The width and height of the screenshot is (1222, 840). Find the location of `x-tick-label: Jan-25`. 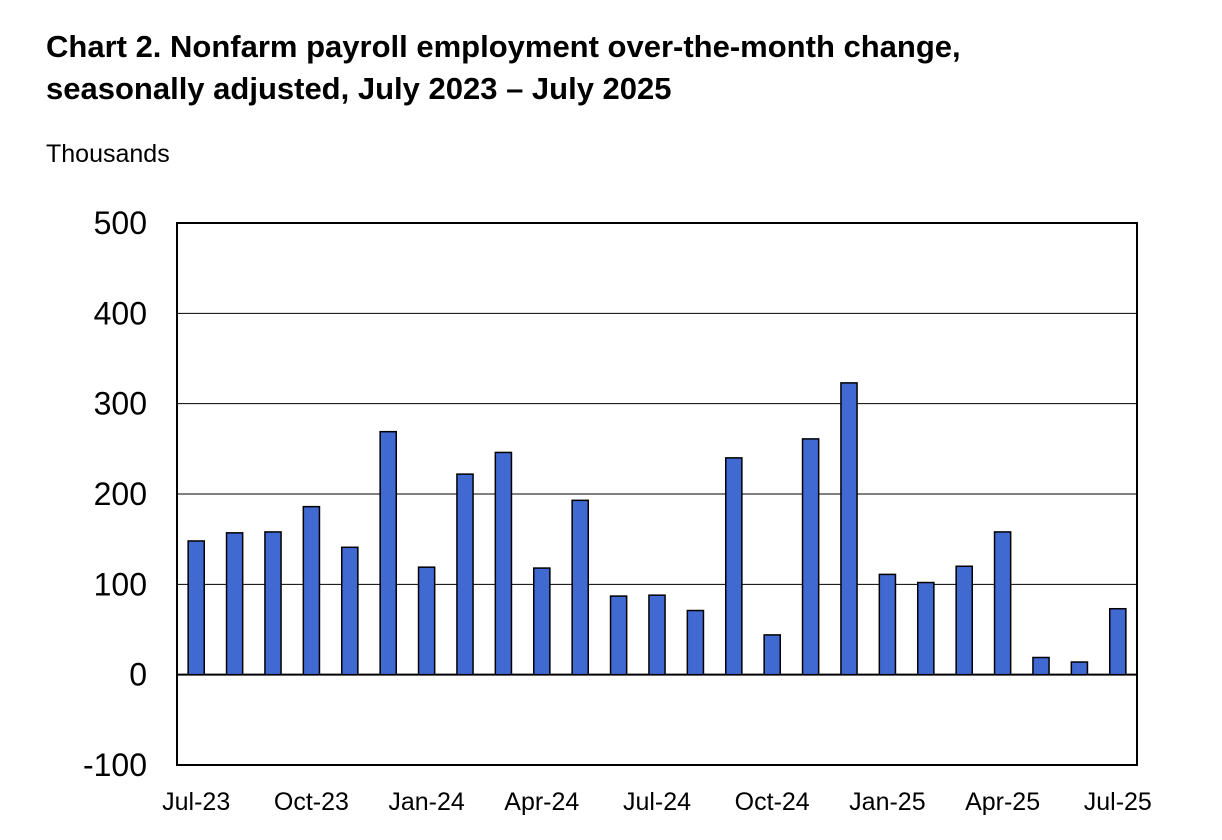

x-tick-label: Jan-25 is located at coordinates (887, 802).